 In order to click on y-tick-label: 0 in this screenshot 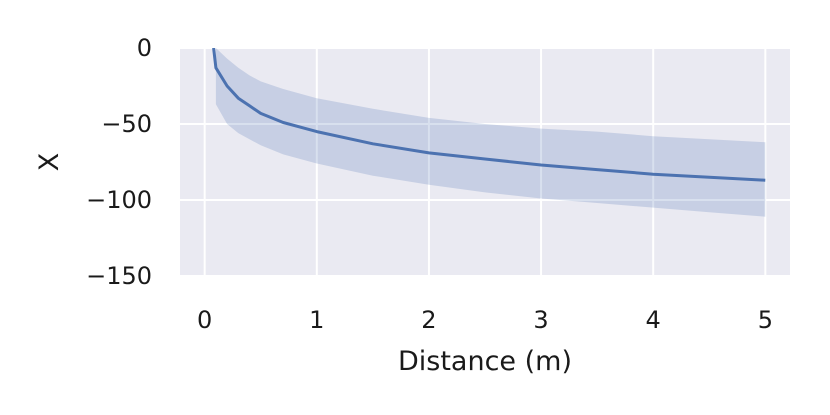, I will do `click(144, 48)`.